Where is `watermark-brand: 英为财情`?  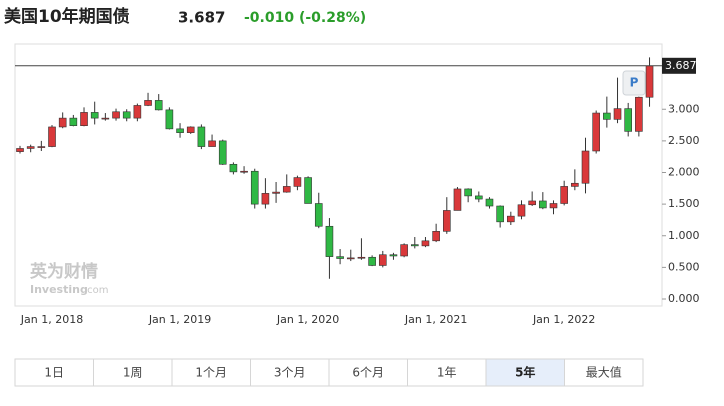
watermark-brand: 英为财情 is located at coordinates (64, 271).